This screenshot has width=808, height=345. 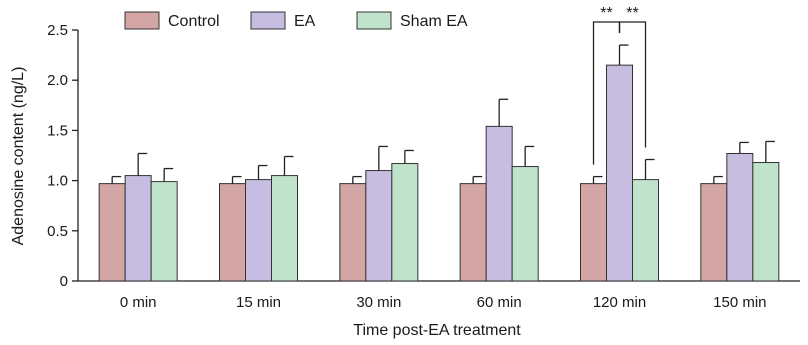 What do you see at coordinates (258, 302) in the screenshot?
I see `x-tick-label: 15 min` at bounding box center [258, 302].